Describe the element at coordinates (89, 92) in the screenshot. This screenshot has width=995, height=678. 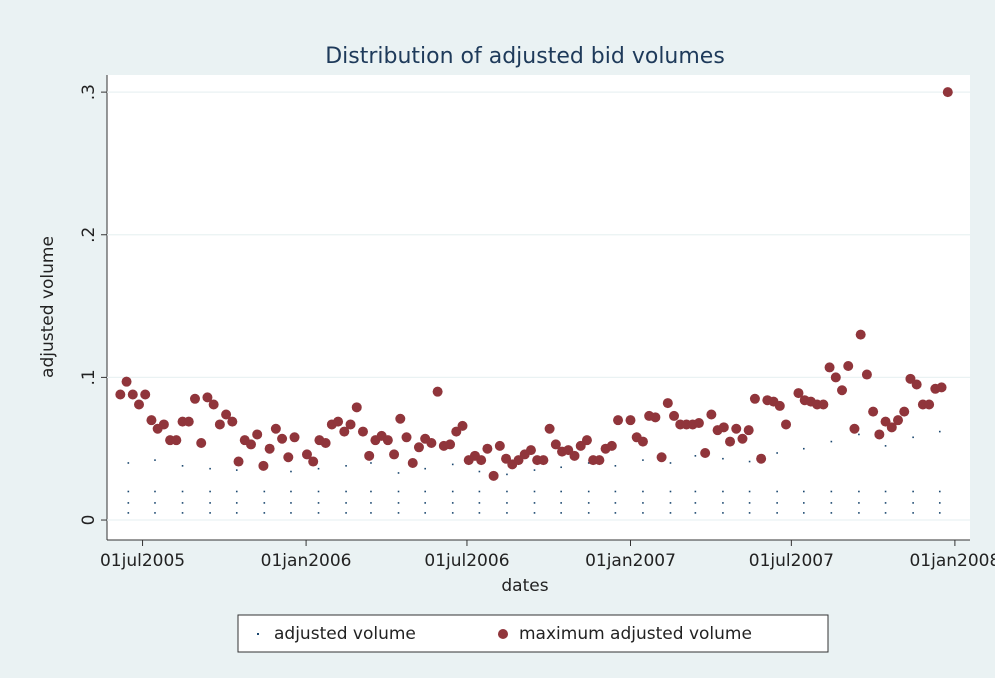
I see `y-tick-label: .3` at that location.